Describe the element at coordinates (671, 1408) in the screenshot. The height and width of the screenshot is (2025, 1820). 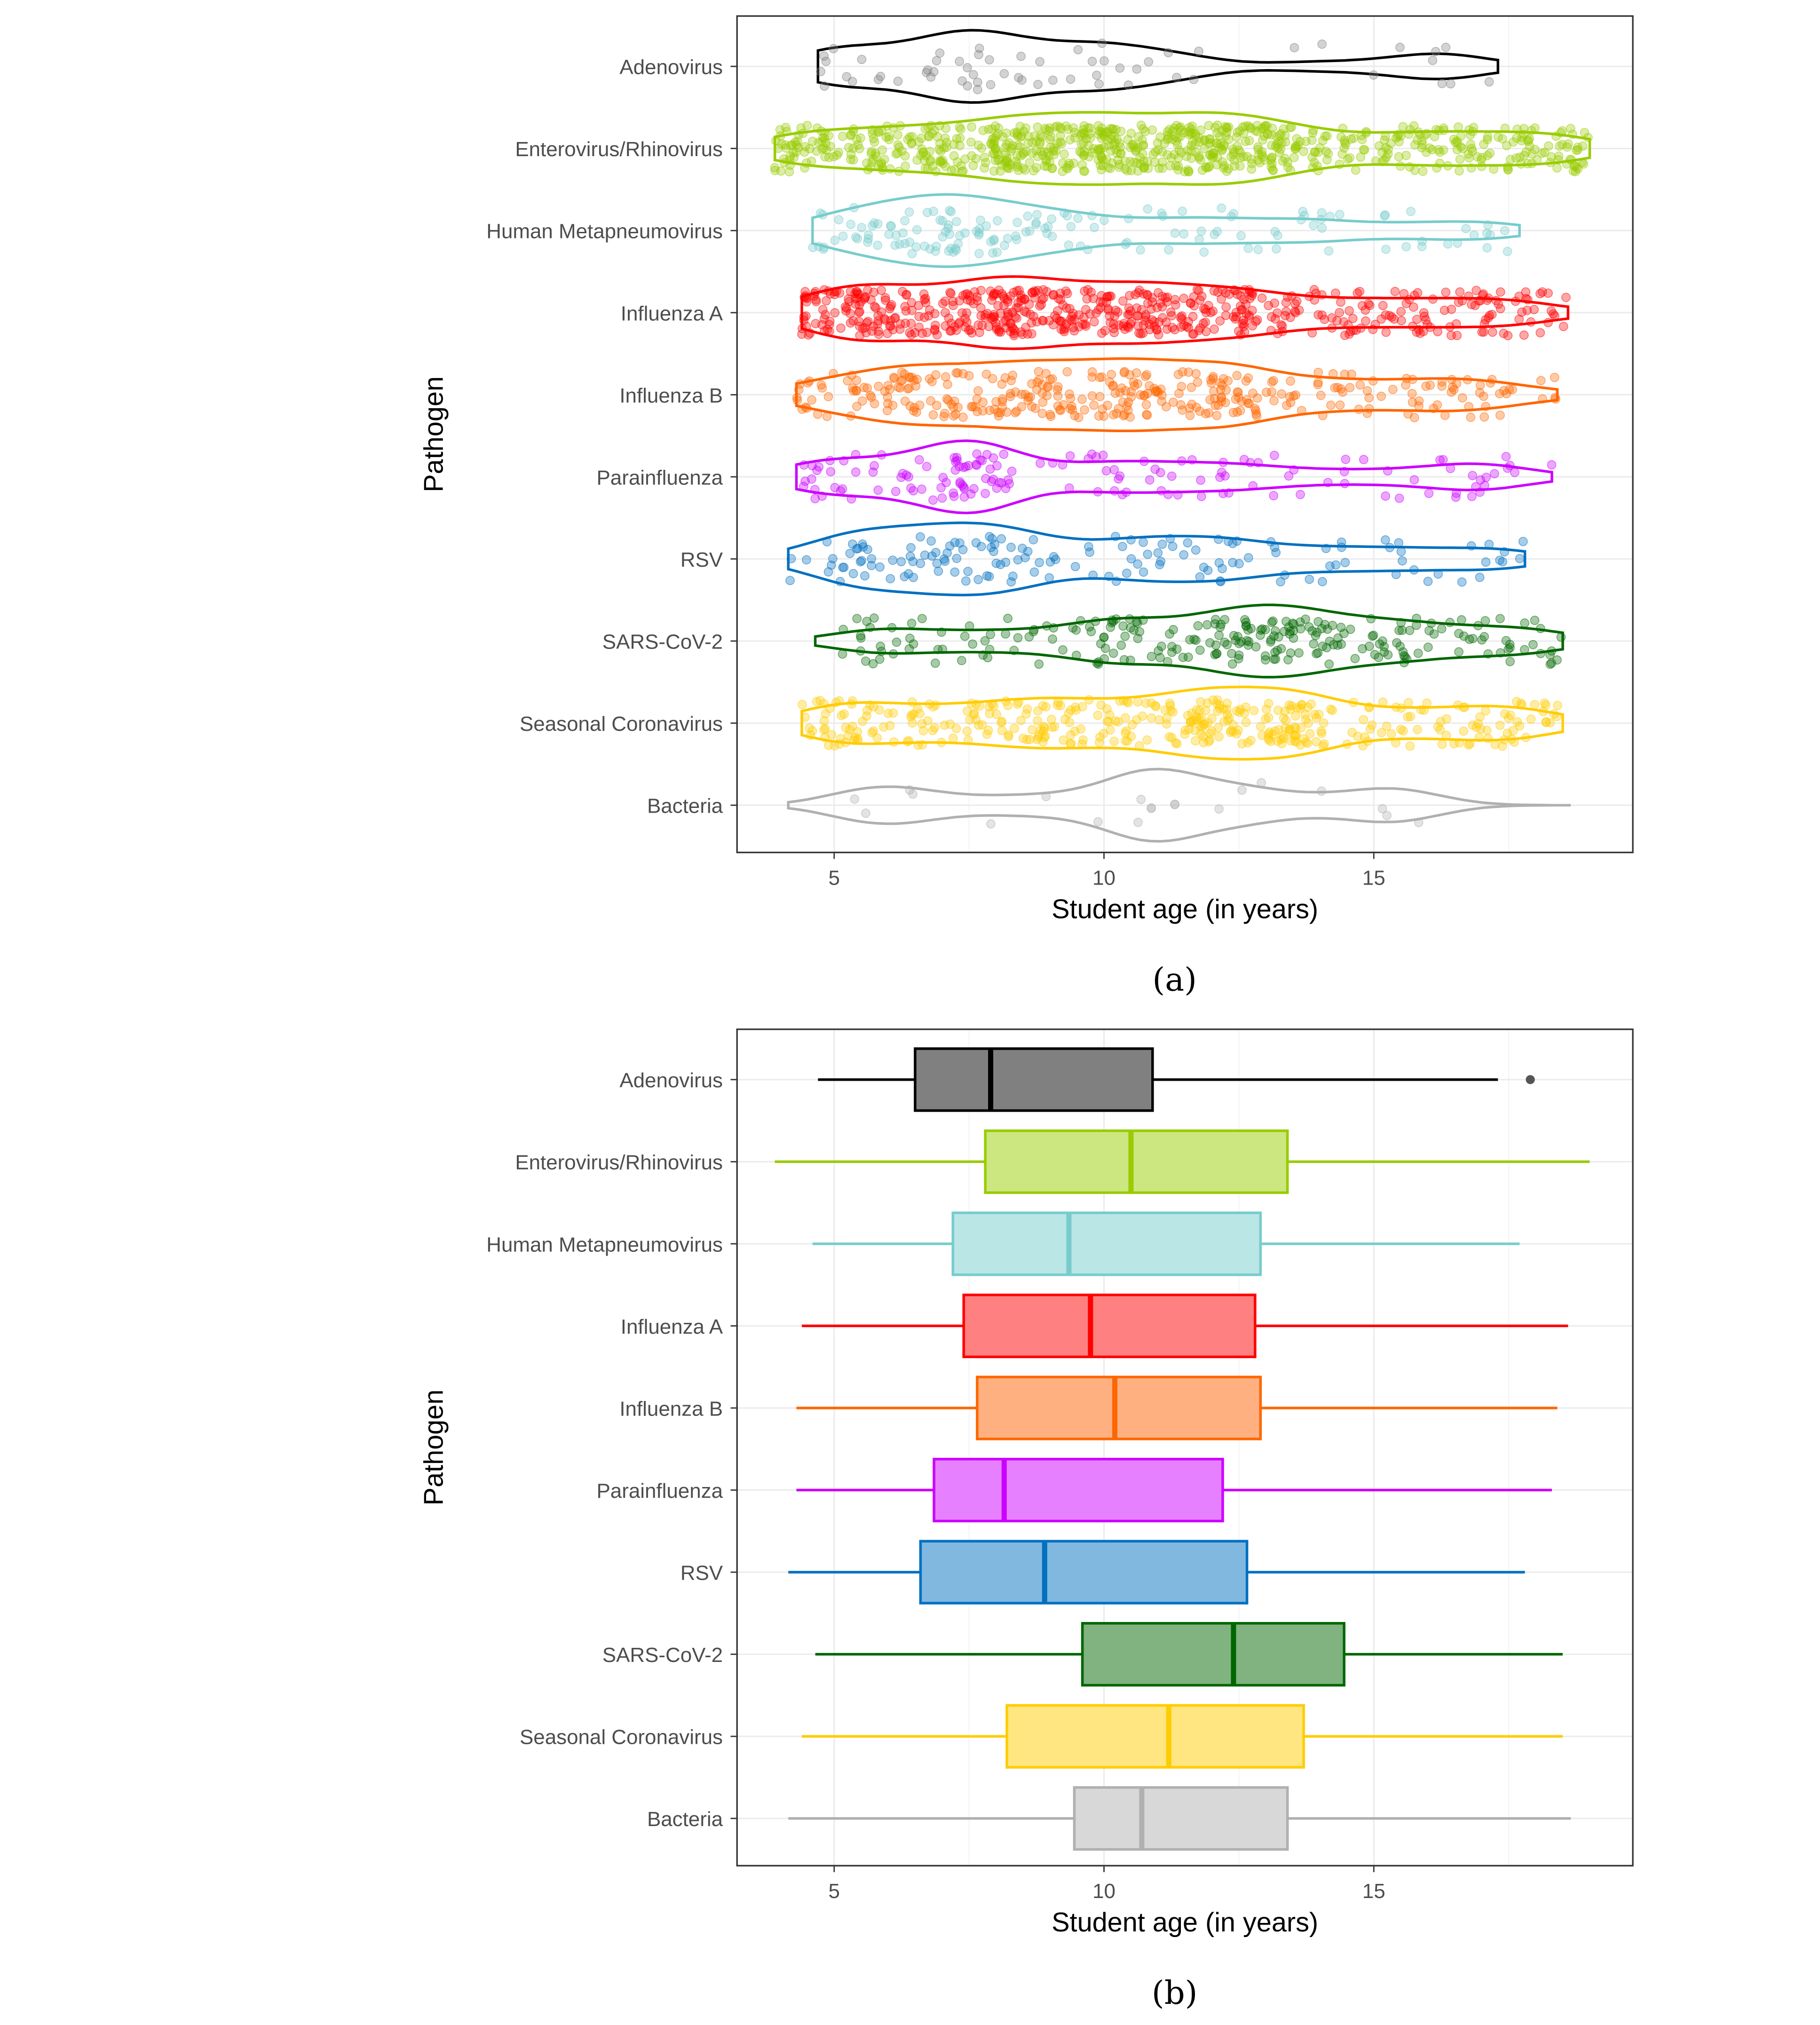
I see `y-tick-label: Influenza B` at that location.